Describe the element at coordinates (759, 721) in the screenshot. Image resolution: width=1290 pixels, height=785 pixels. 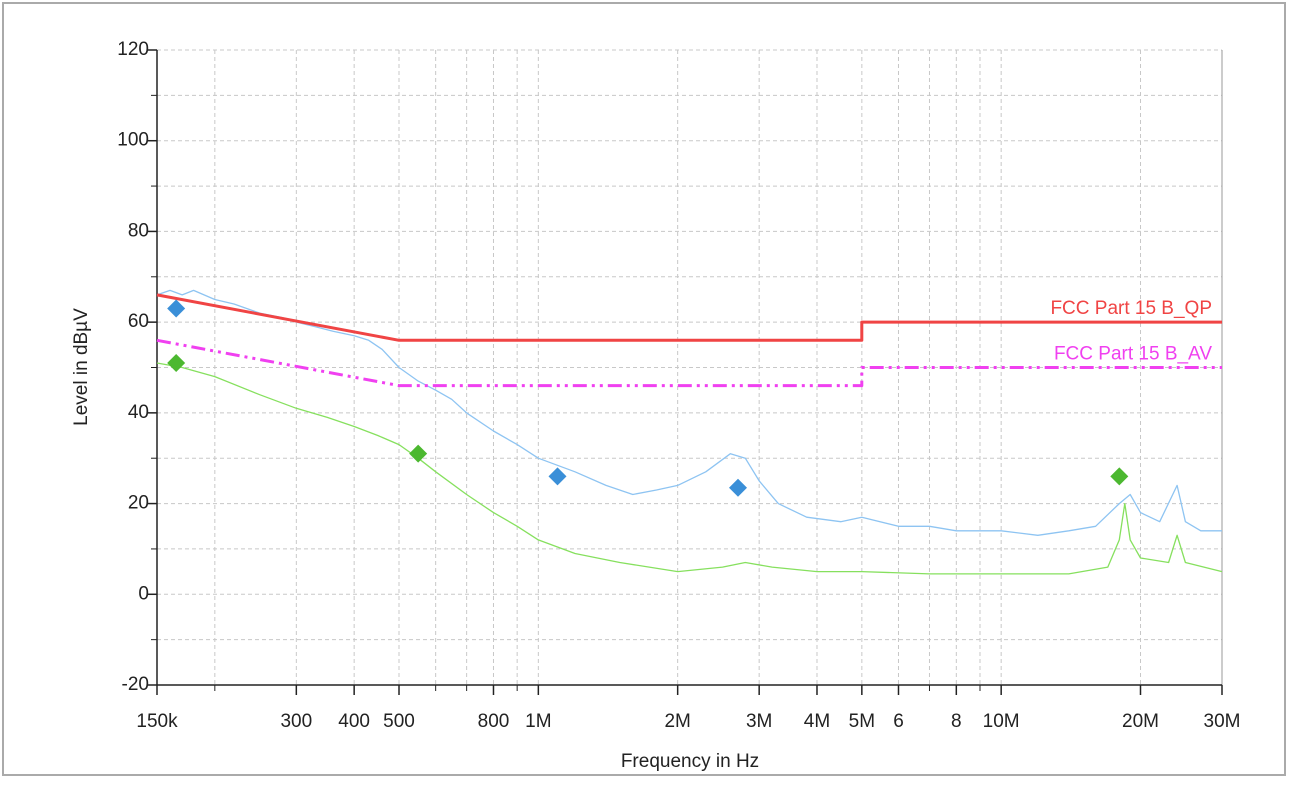
I see `x-tick-label: 3M` at that location.